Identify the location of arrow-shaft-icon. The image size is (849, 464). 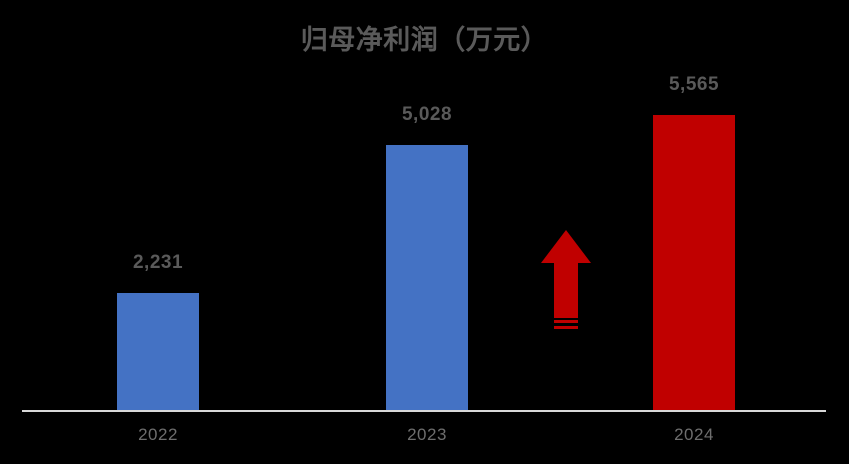
(566, 290).